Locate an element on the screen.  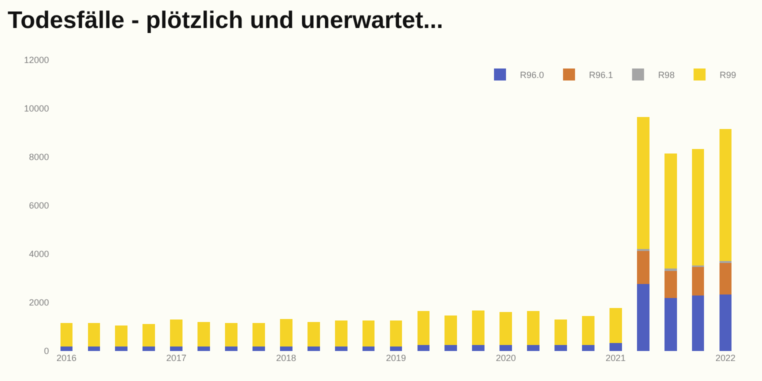
y-tick-label: 8000 is located at coordinates (38, 157).